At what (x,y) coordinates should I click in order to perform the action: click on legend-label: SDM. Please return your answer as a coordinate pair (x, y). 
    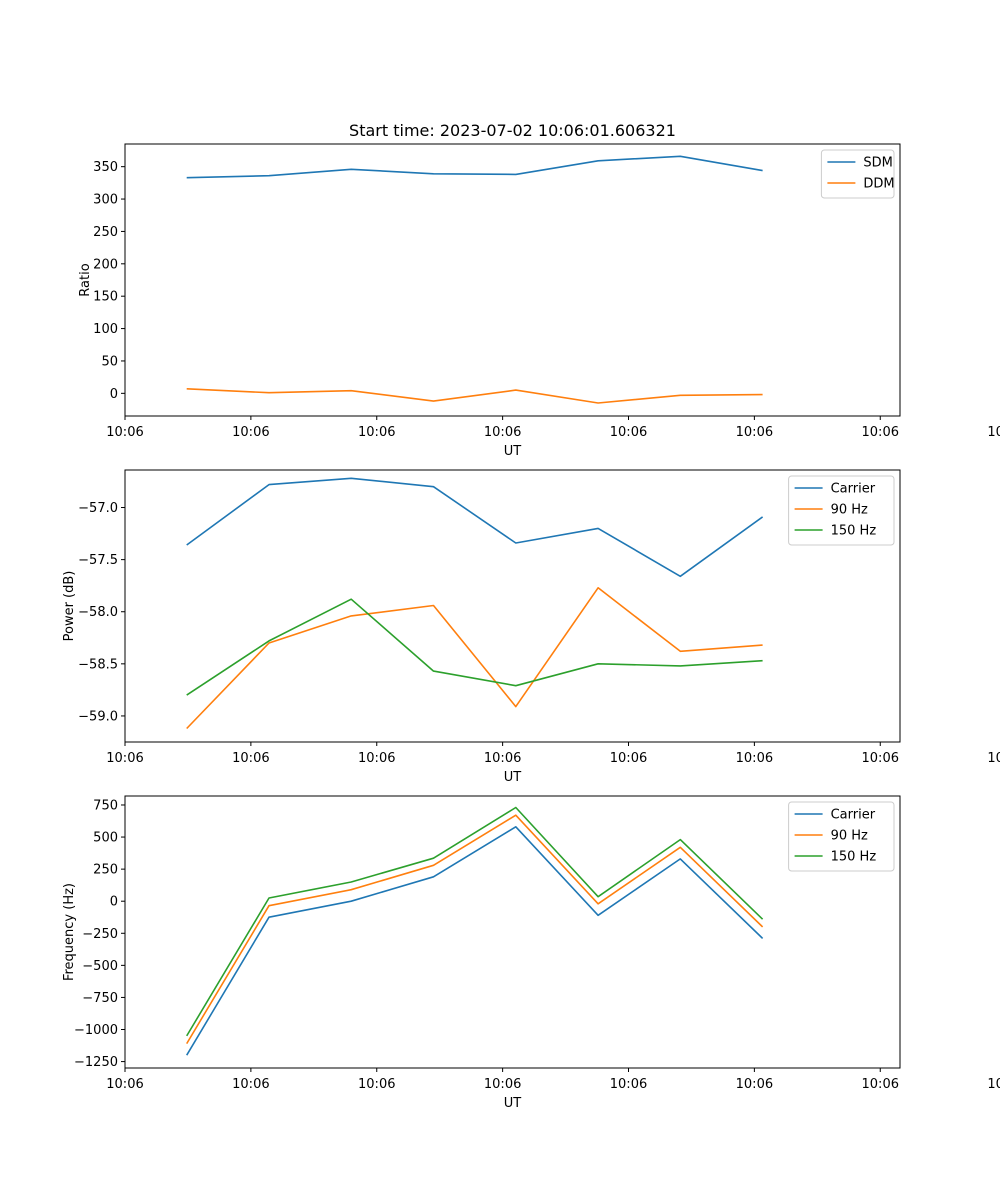
    Looking at the image, I should click on (877, 163).